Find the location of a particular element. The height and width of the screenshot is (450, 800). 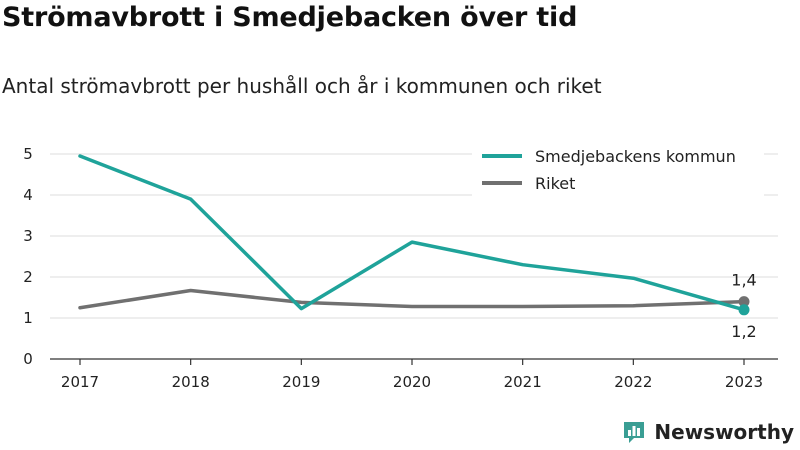

x-tick-label: 2019 is located at coordinates (301, 382).